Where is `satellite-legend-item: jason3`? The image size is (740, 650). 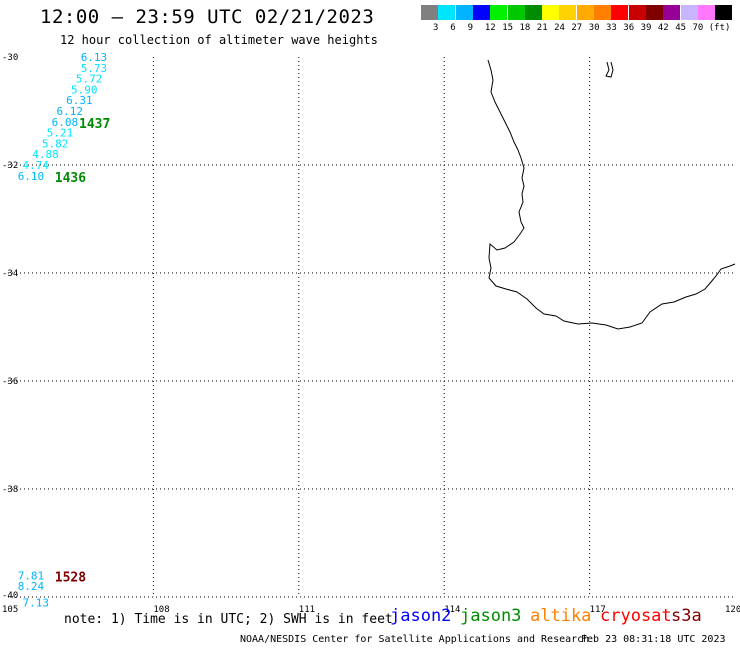 satellite-legend-item: jason3 is located at coordinates (491, 616).